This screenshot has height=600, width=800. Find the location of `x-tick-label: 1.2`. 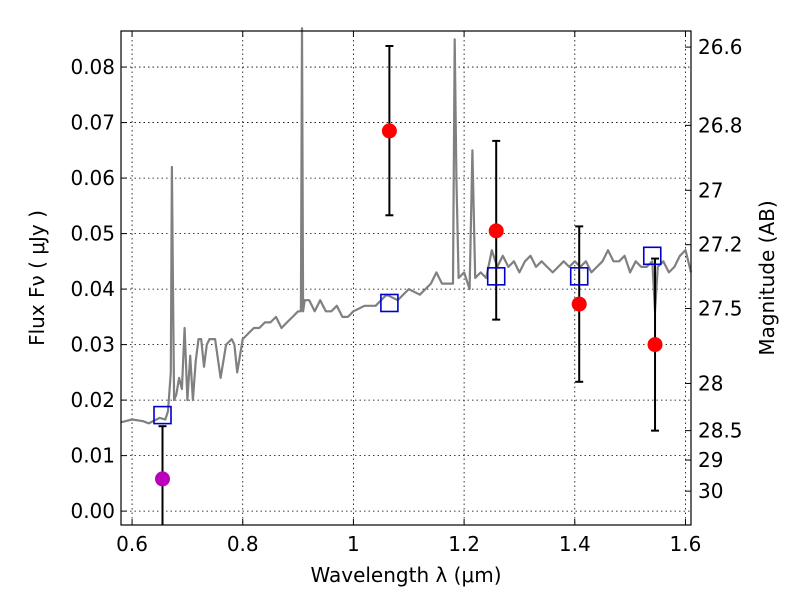

x-tick-label: 1.2 is located at coordinates (464, 544).